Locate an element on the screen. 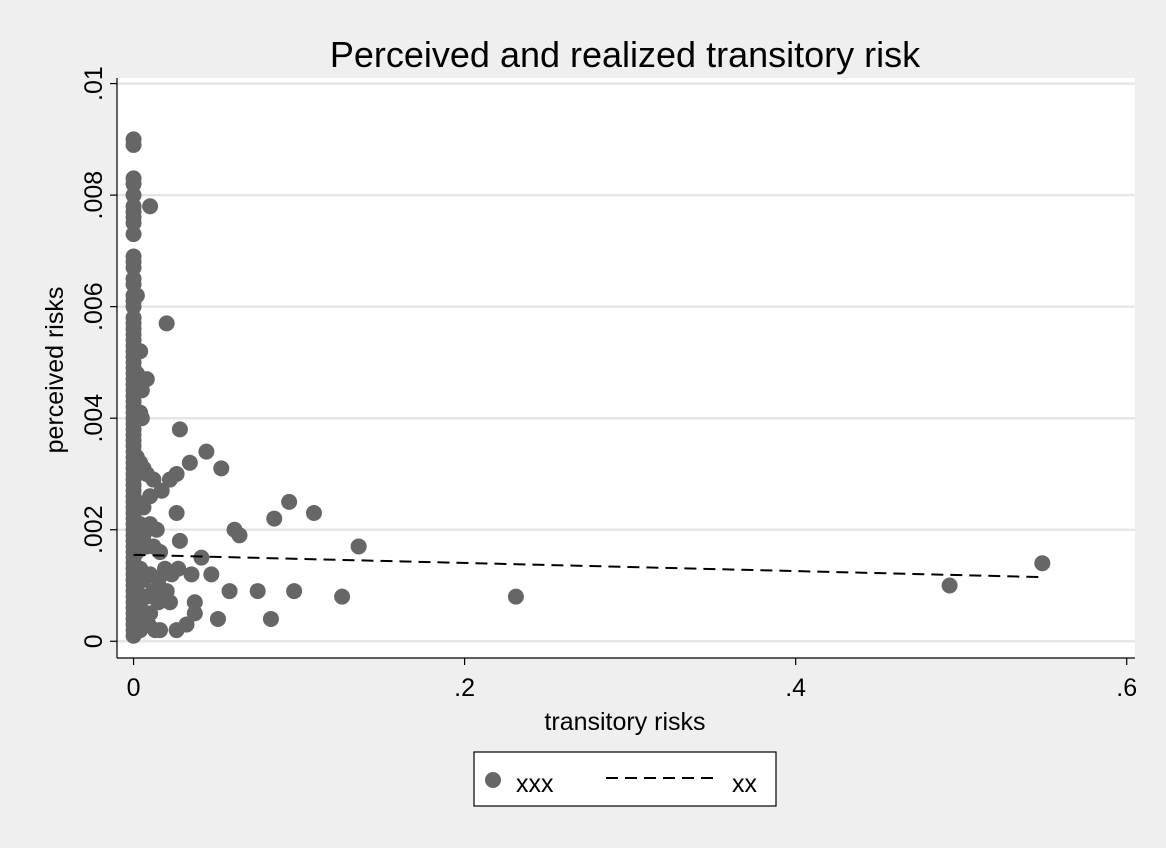  y-tick-label-1: .002 is located at coordinates (94, 529).